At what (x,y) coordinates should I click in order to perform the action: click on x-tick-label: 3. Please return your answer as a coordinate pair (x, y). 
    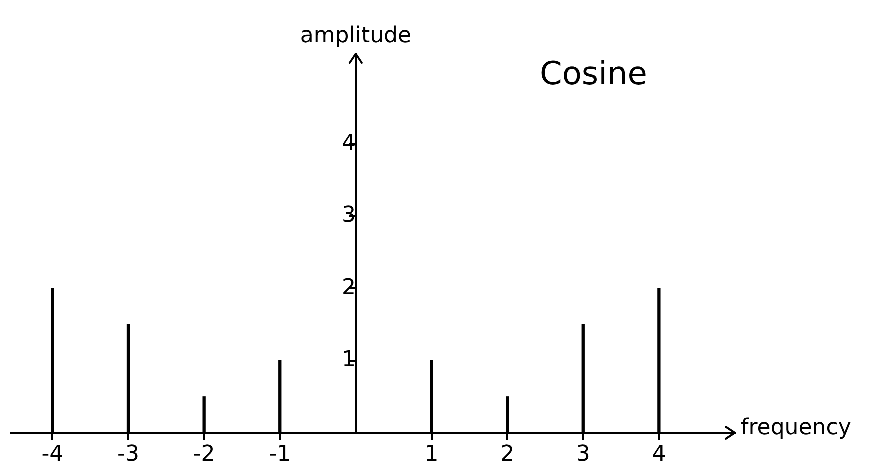
    Looking at the image, I should click on (583, 454).